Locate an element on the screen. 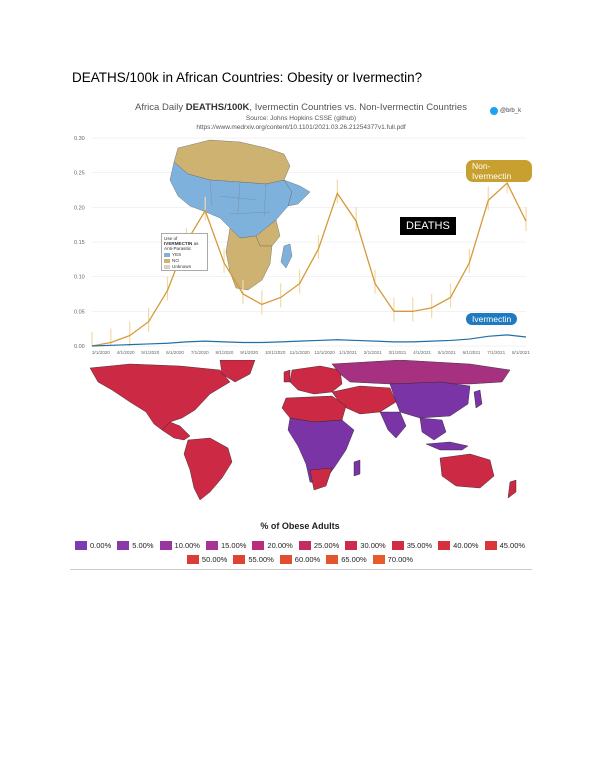 This screenshot has width=600, height=777. legend-label: 35.00% is located at coordinates (419, 545).